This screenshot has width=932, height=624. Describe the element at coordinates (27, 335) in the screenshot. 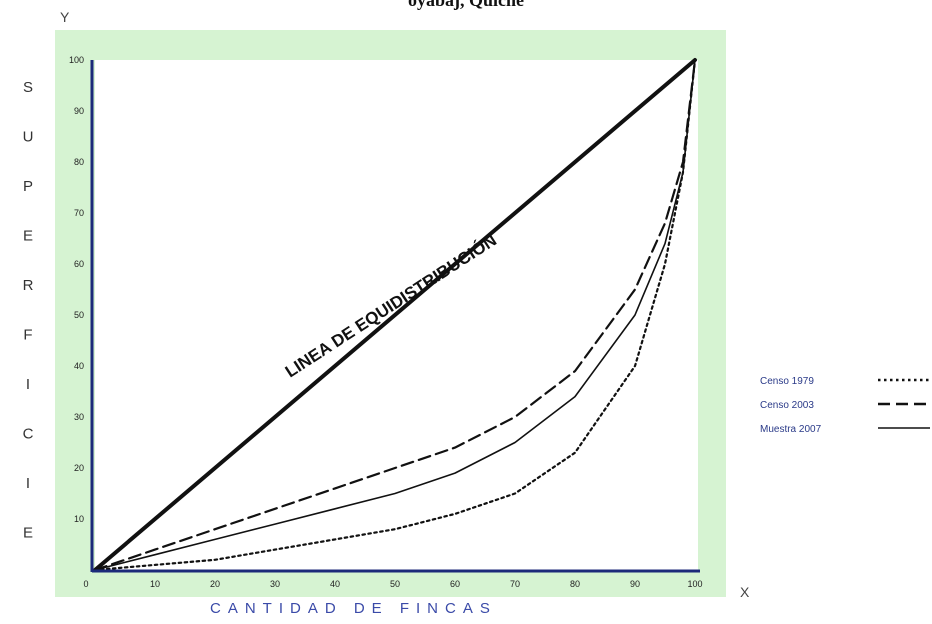

I see `y-label-letter: F` at that location.